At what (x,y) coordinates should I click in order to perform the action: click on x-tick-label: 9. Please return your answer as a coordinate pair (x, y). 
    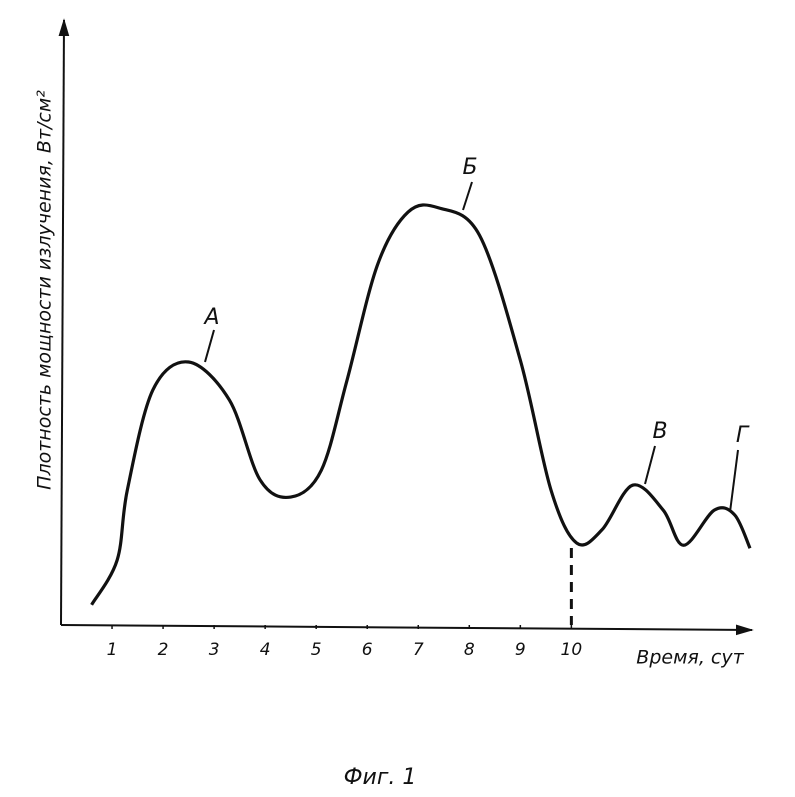
    Looking at the image, I should click on (520, 650).